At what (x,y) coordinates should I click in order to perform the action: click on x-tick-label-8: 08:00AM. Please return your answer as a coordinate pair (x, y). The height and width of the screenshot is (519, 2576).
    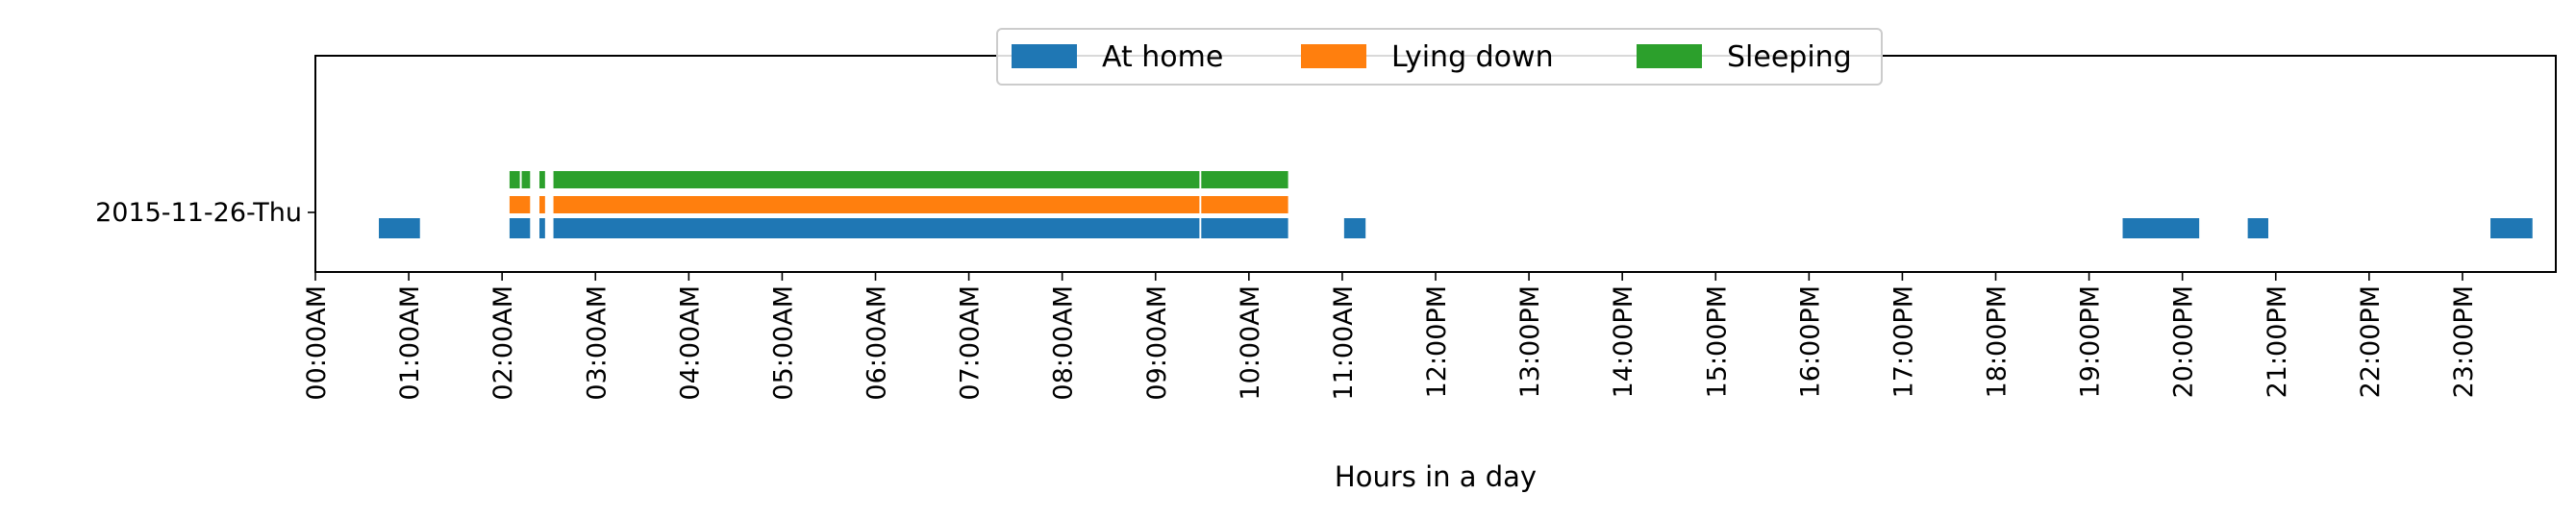
    Looking at the image, I should click on (1064, 343).